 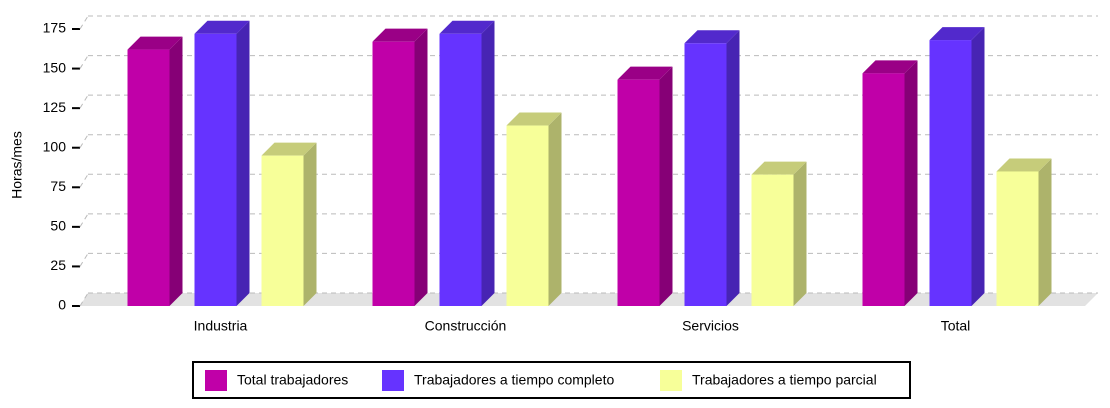 What do you see at coordinates (55, 146) in the screenshot?
I see `y-tick-label: 100` at bounding box center [55, 146].